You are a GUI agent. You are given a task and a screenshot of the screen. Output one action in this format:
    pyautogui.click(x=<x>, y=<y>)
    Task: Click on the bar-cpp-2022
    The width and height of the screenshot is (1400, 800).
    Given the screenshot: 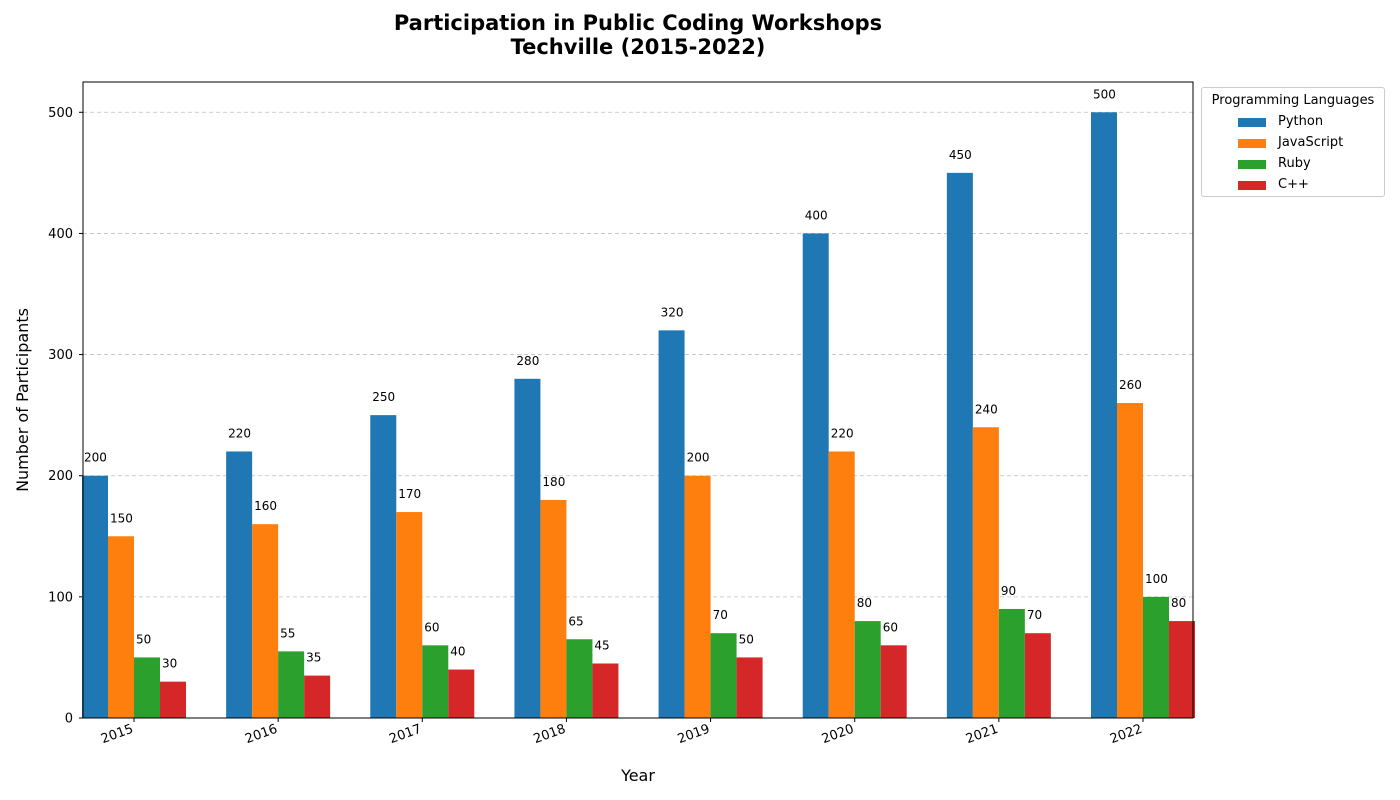 What is the action you would take?
    pyautogui.click(x=1182, y=669)
    